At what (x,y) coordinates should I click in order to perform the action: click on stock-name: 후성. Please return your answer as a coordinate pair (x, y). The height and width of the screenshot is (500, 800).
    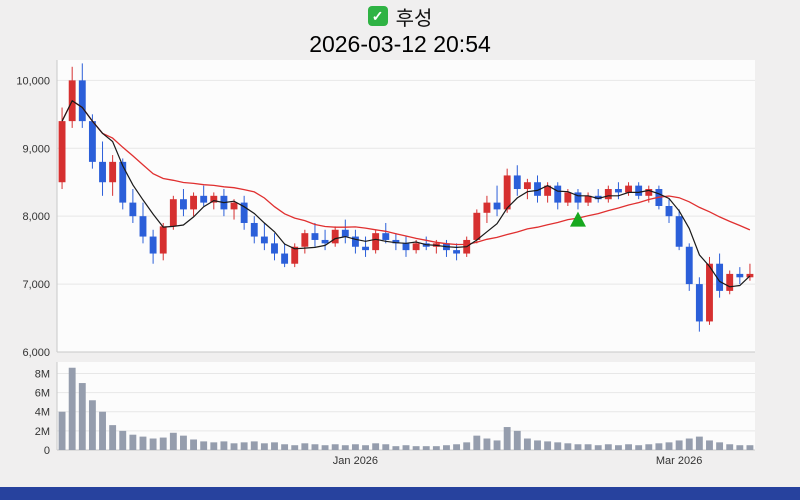
    Looking at the image, I should click on (414, 18).